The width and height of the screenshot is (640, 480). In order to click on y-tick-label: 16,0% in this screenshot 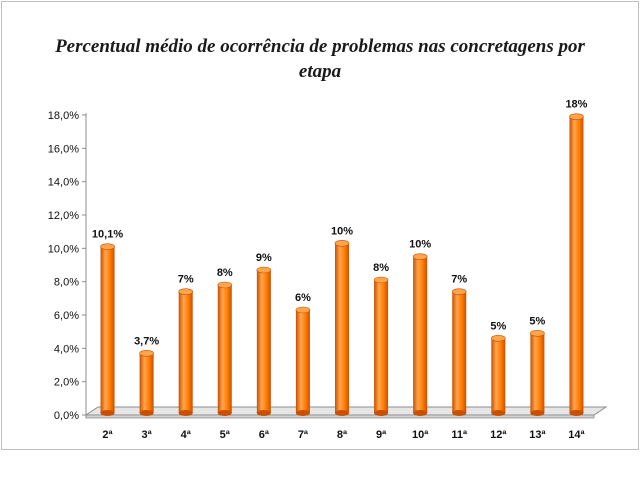, I will do `click(63, 149)`.